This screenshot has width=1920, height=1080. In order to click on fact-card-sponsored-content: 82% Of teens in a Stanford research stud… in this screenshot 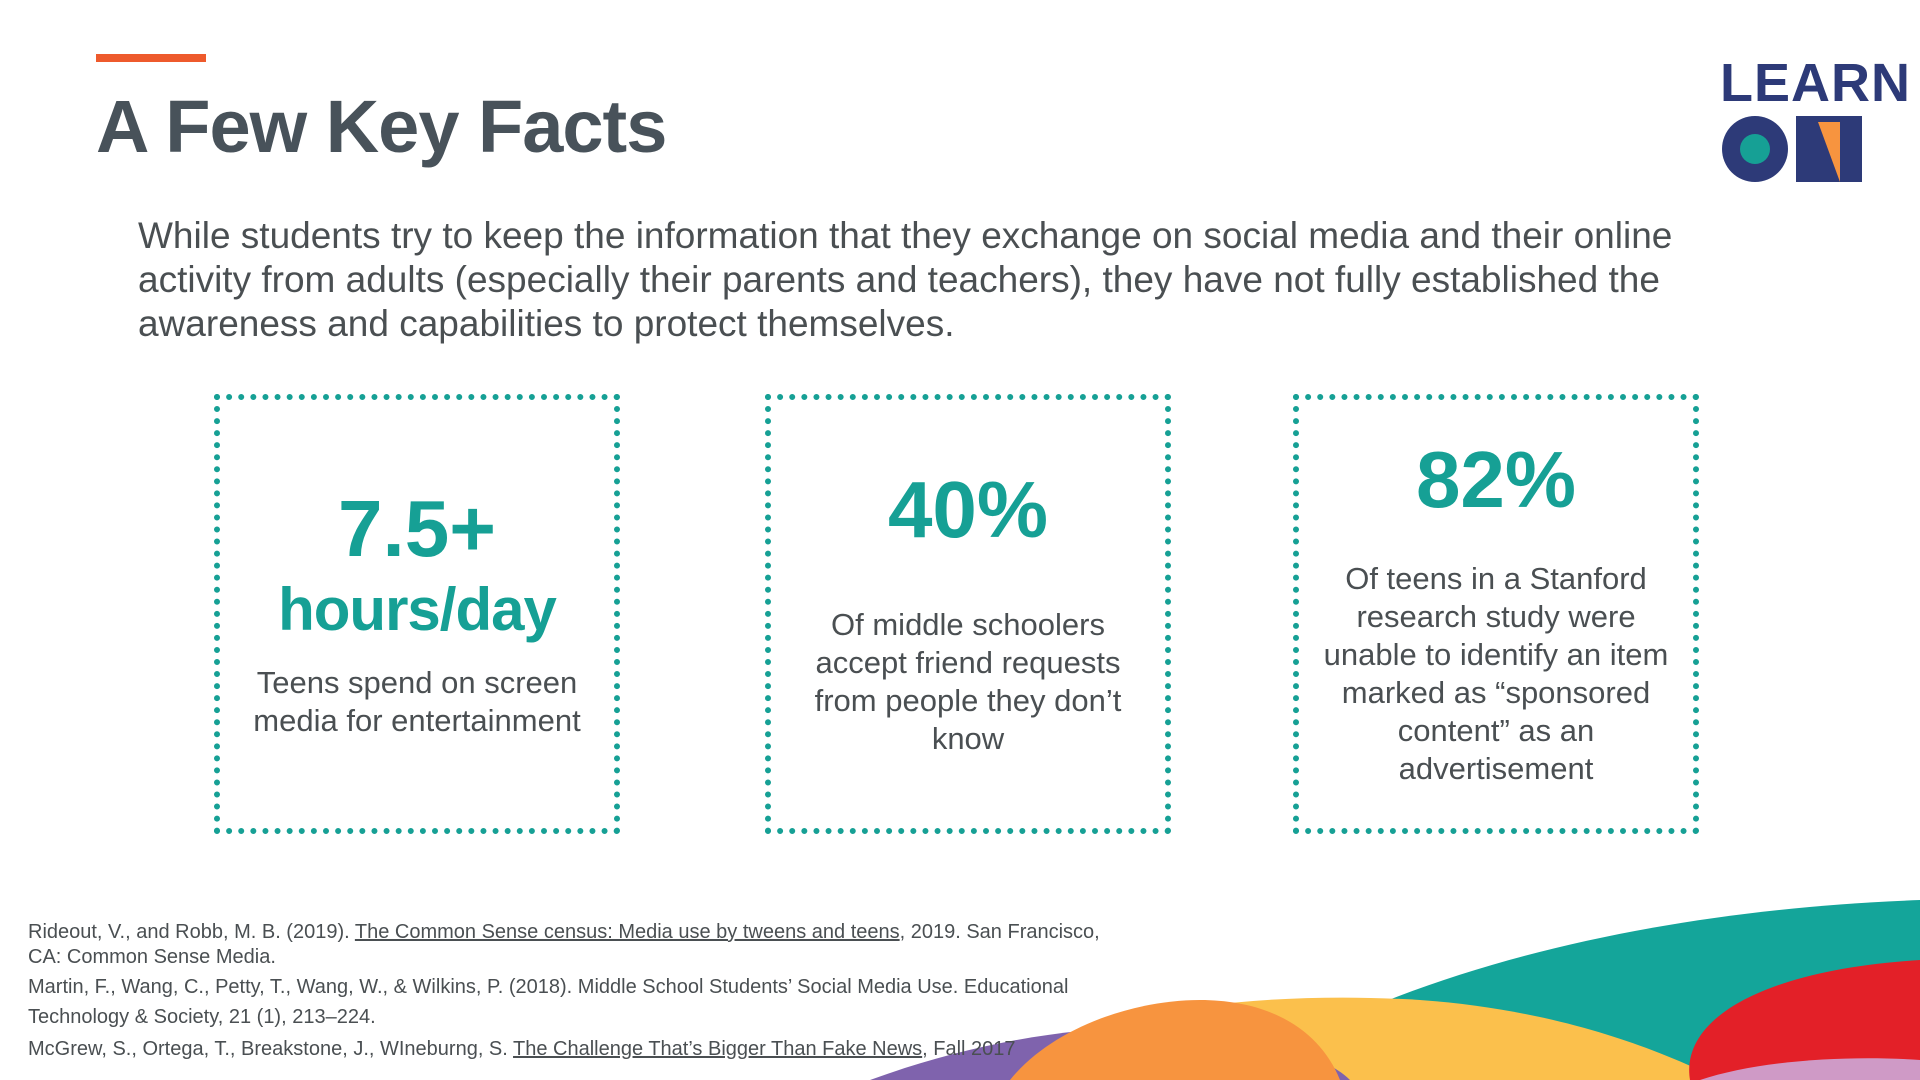, I will do `click(1496, 614)`.